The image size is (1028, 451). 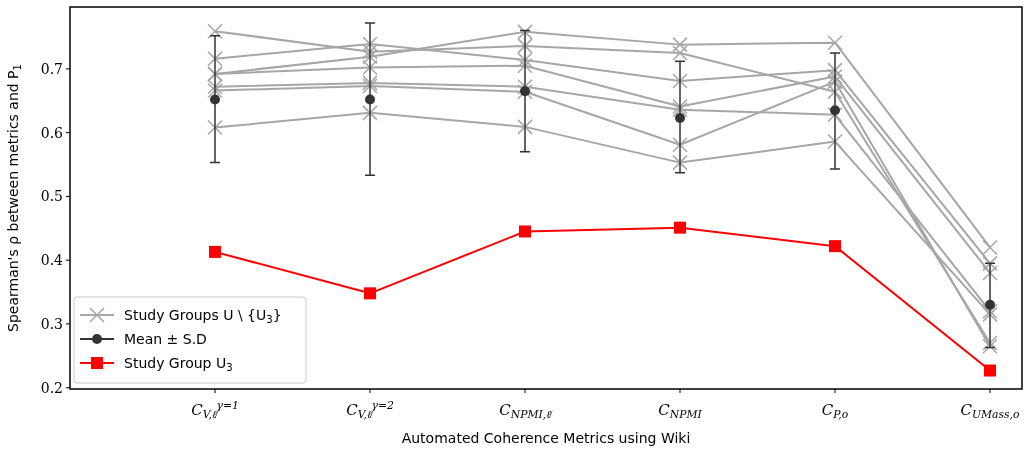 I want to click on y-tick-label: 0.6, so click(x=52, y=132).